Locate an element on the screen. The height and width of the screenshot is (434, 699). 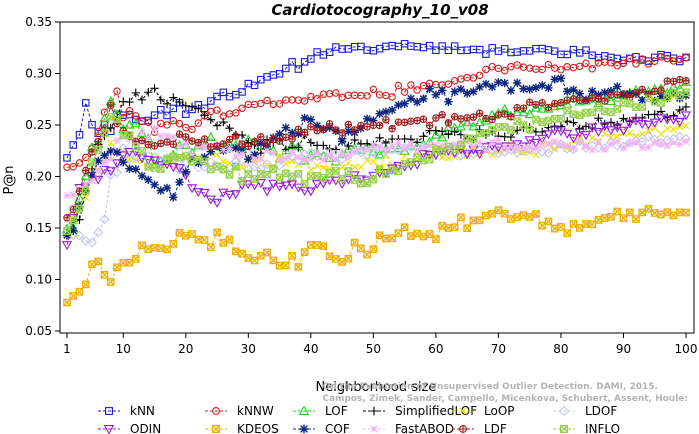
x-tick-label: 30 is located at coordinates (248, 349).